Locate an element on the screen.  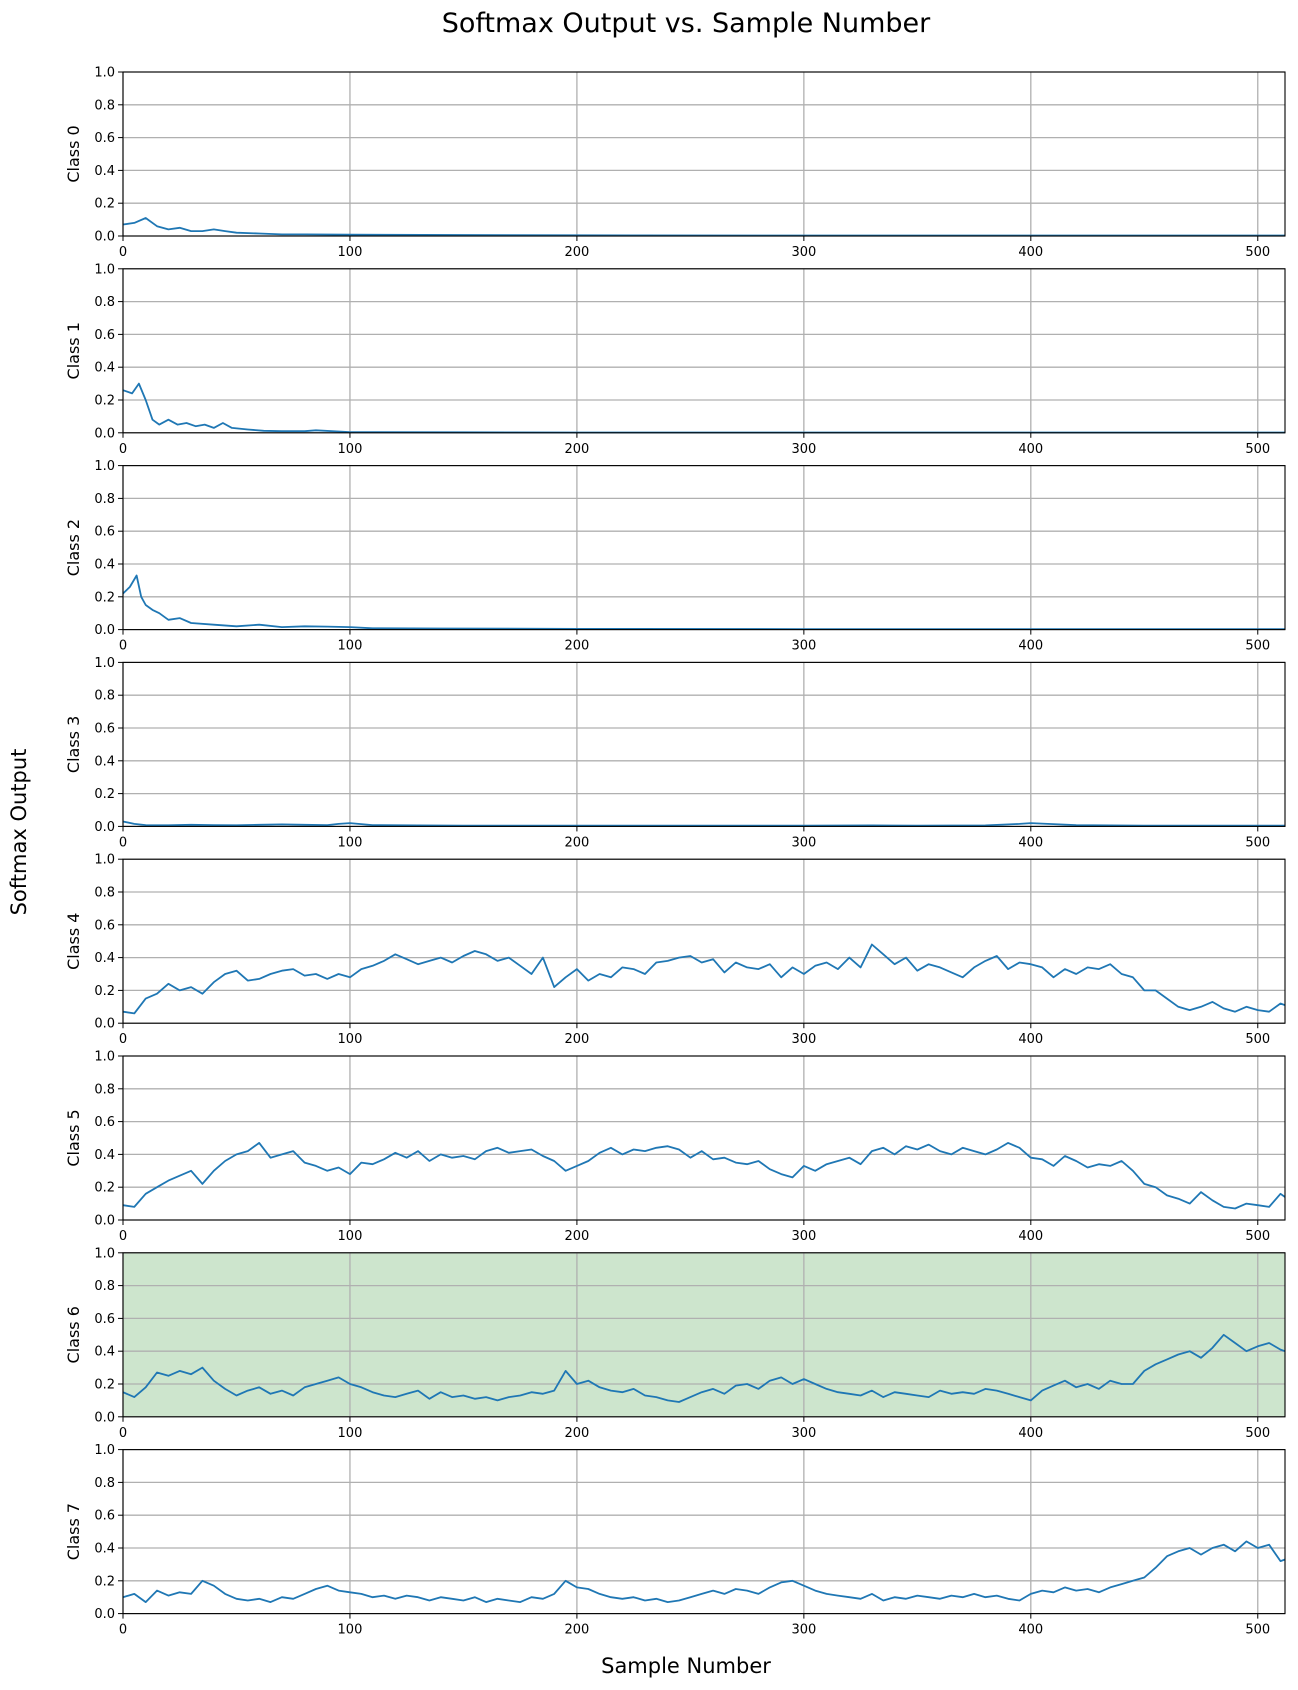
highlight-background is located at coordinates (704, 1334).